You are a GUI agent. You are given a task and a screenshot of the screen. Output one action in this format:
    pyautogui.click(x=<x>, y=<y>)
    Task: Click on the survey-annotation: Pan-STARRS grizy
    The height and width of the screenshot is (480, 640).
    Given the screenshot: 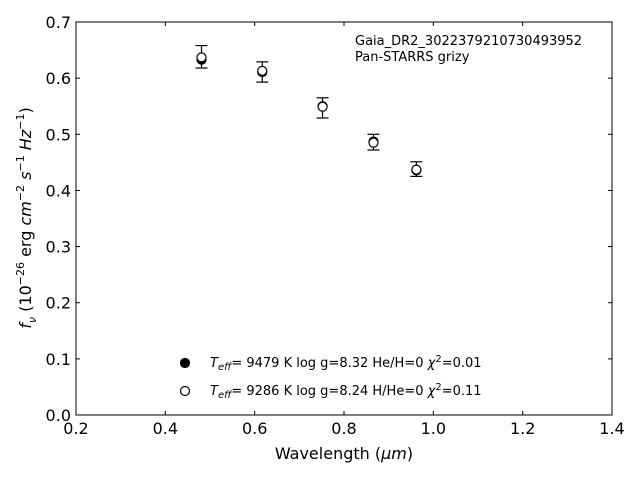 What is the action you would take?
    pyautogui.click(x=412, y=57)
    